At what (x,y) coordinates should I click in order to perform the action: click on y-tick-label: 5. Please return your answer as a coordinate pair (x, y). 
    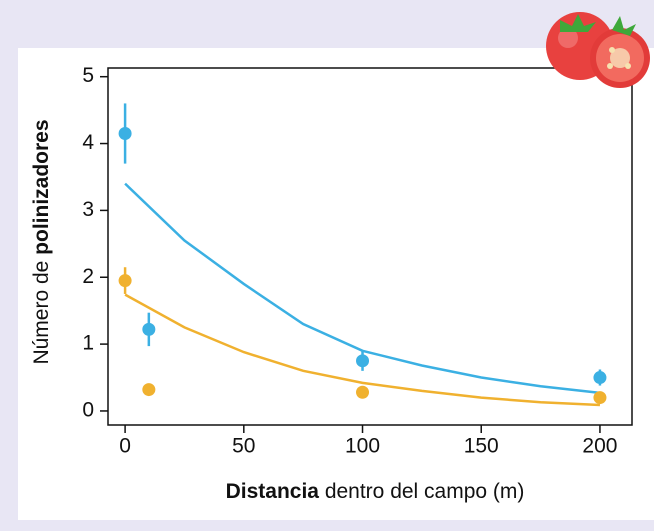
    Looking at the image, I should click on (88, 75).